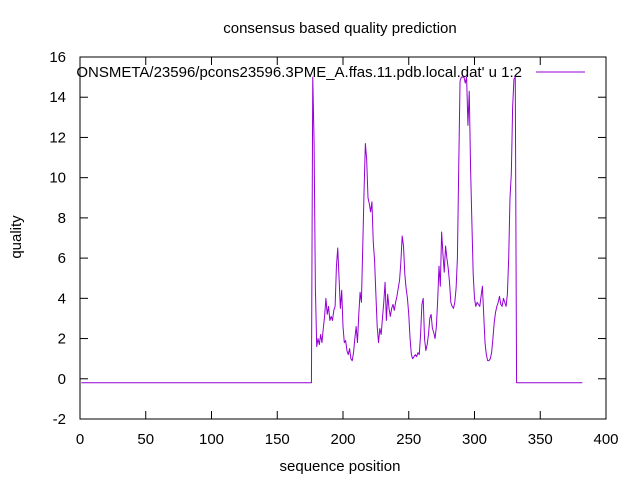 This screenshot has height=480, width=640. Describe the element at coordinates (80, 439) in the screenshot. I see `x-tick-label: 0` at that location.